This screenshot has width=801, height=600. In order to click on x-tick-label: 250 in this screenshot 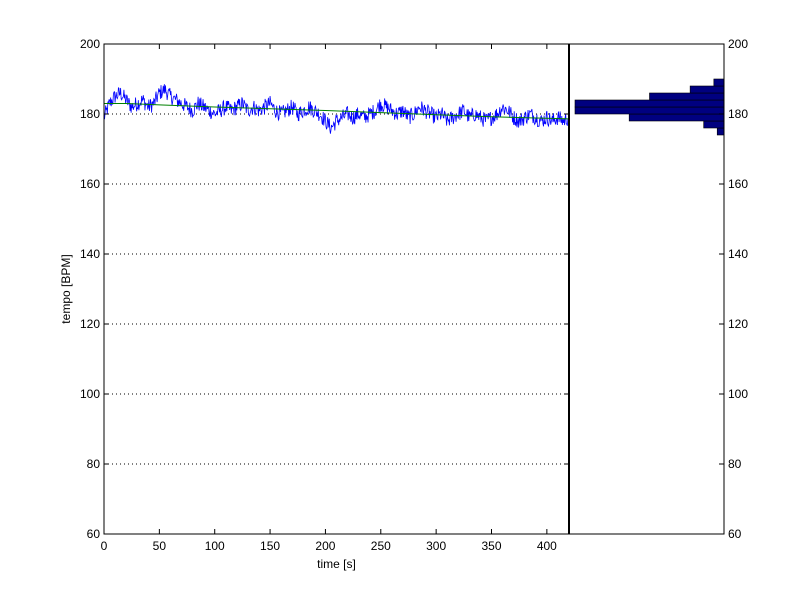, I will do `click(381, 546)`.